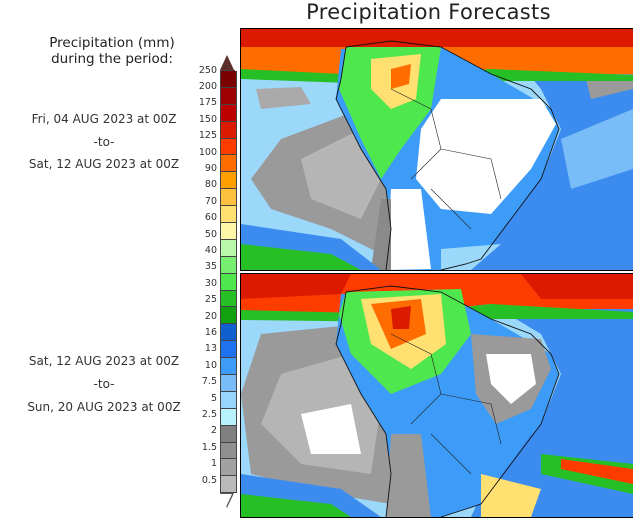 The width and height of the screenshot is (633, 518). I want to click on colorbar-tick-label: 90, so click(210, 168).